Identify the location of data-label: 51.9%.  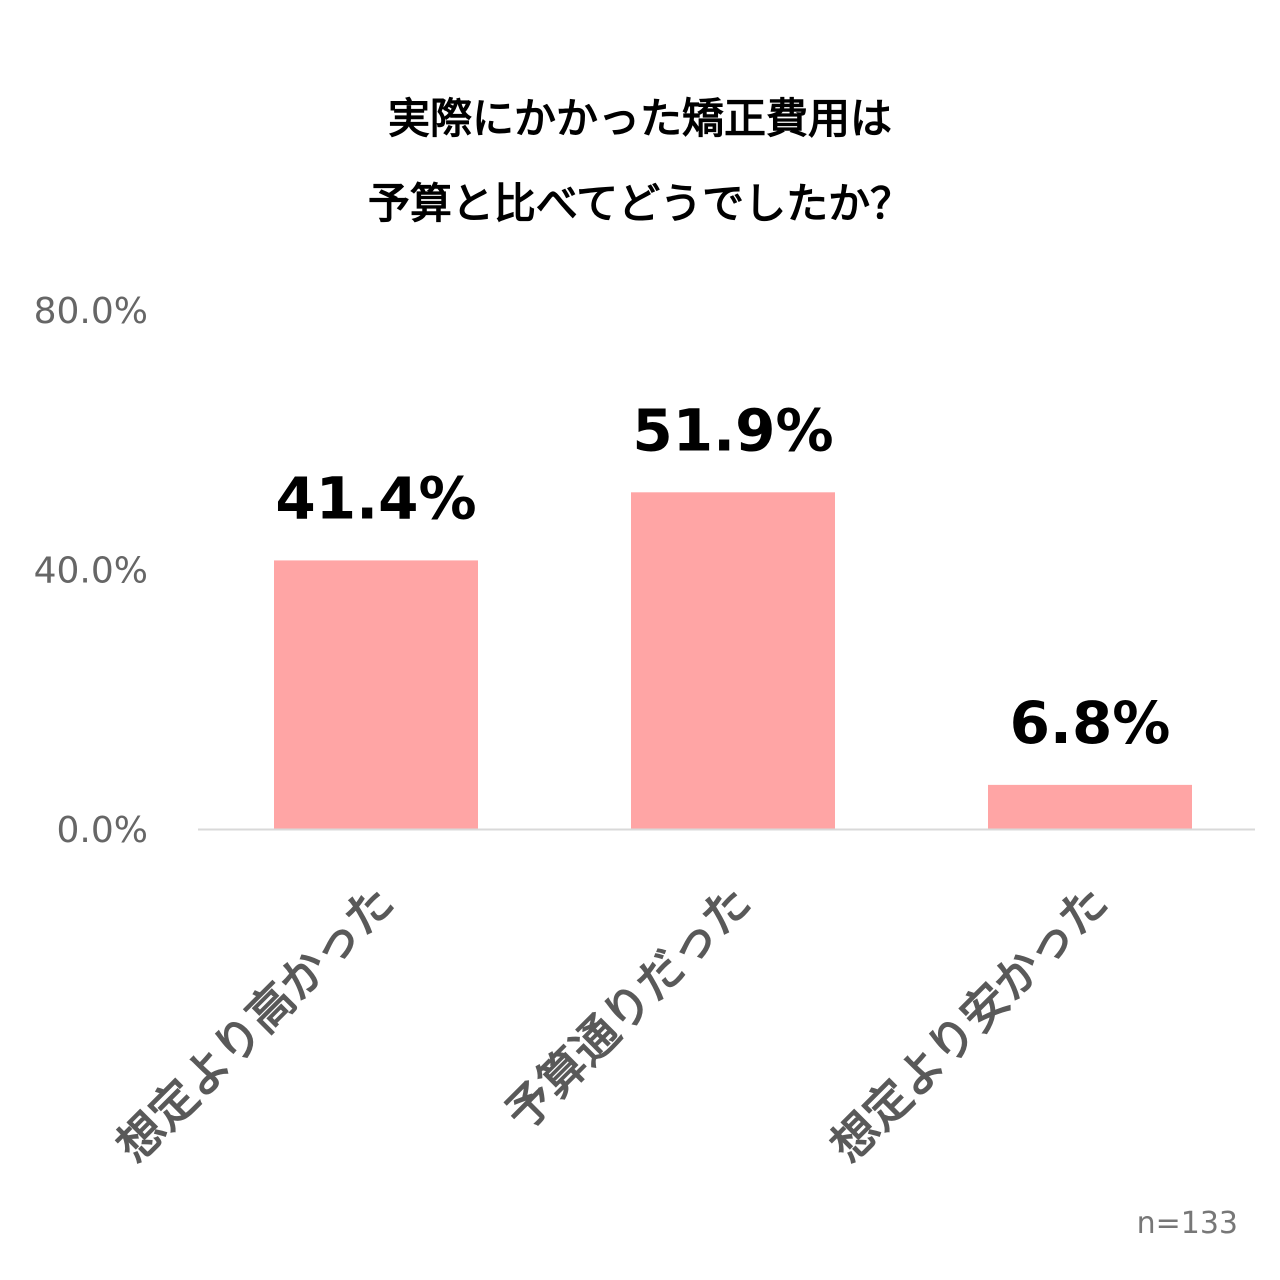
(732, 430).